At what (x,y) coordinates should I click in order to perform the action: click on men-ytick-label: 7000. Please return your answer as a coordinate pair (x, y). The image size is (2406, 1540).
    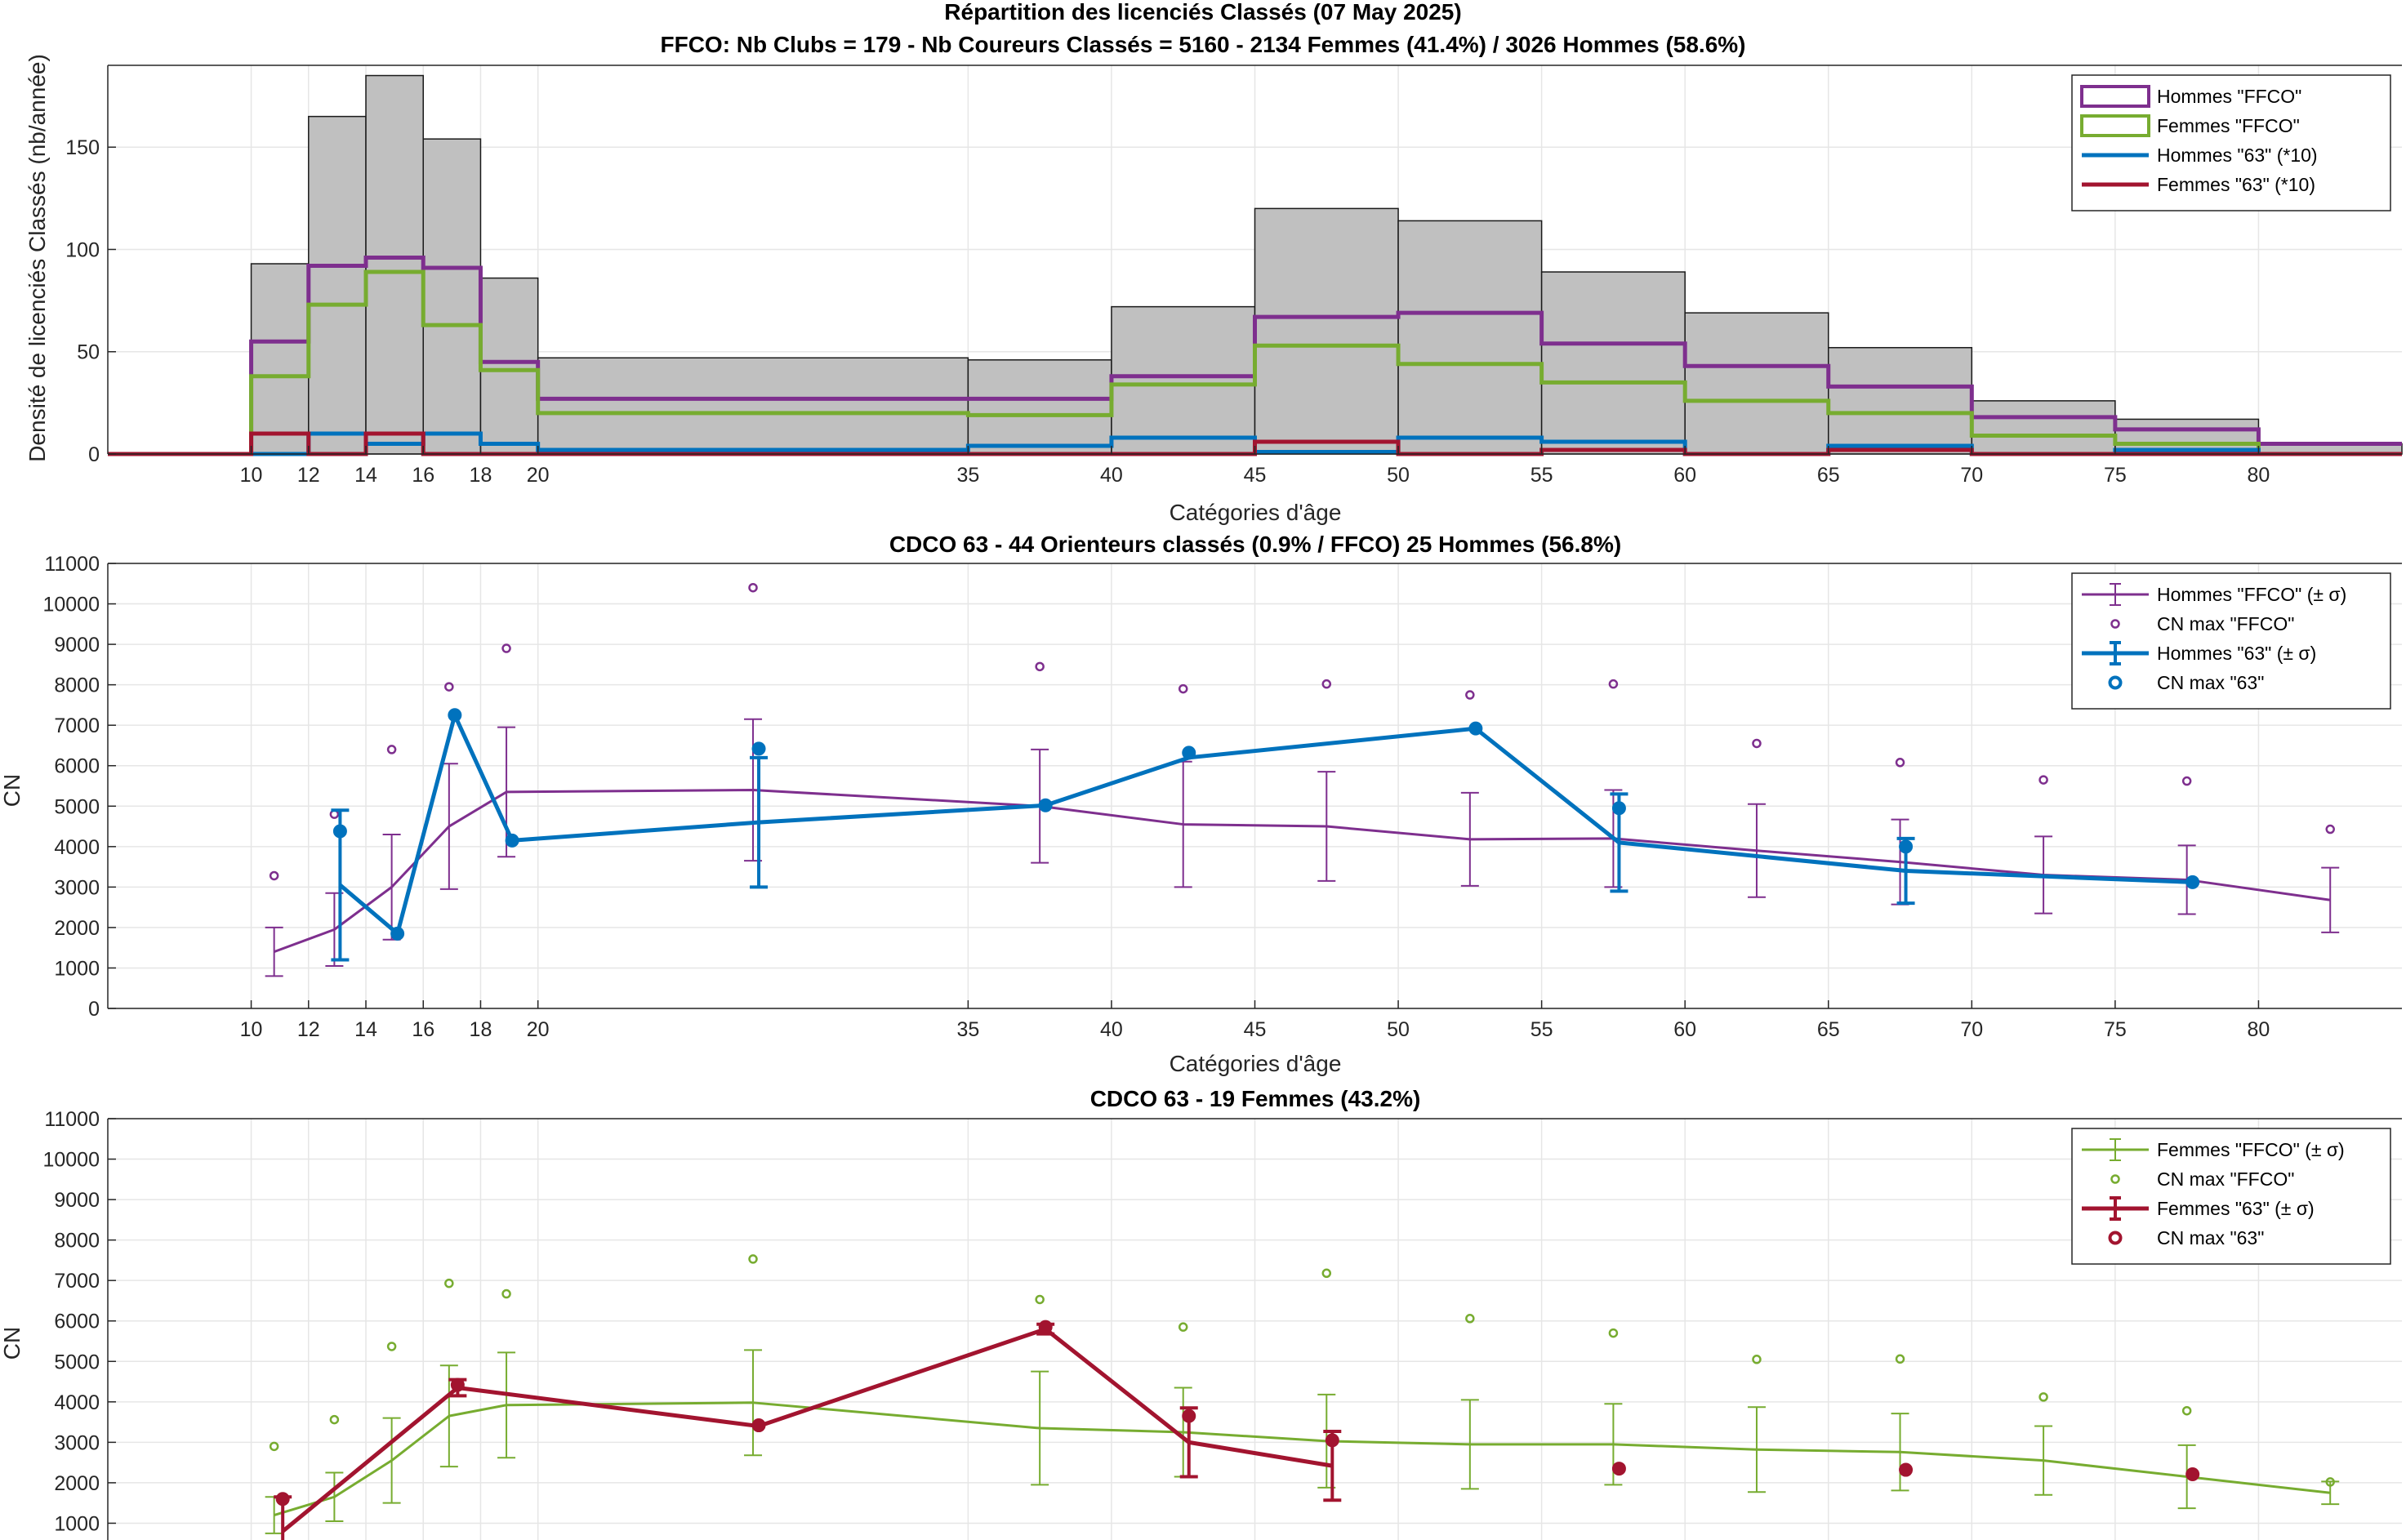
    Looking at the image, I should click on (77, 725).